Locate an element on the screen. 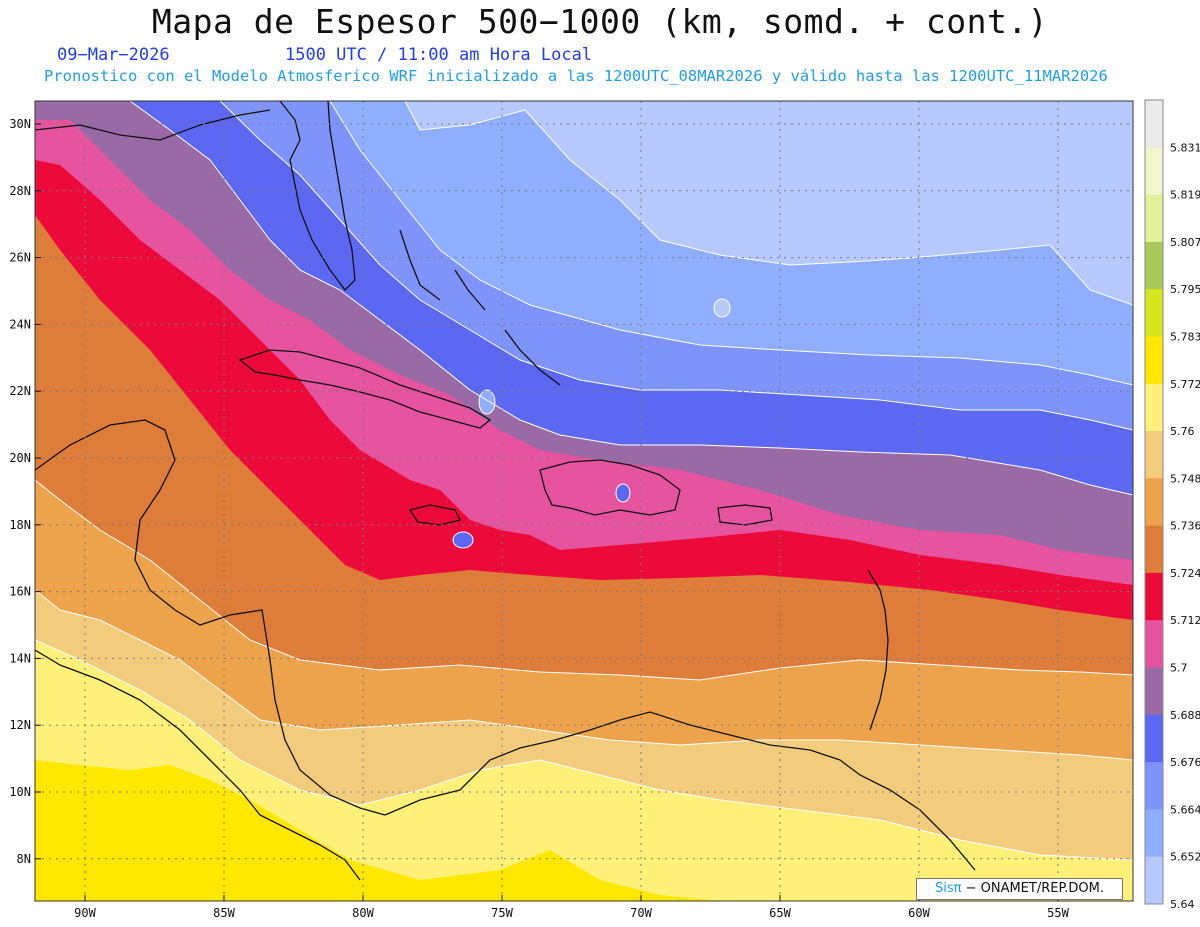  colorbar-label: 5.772 is located at coordinates (1185, 384).